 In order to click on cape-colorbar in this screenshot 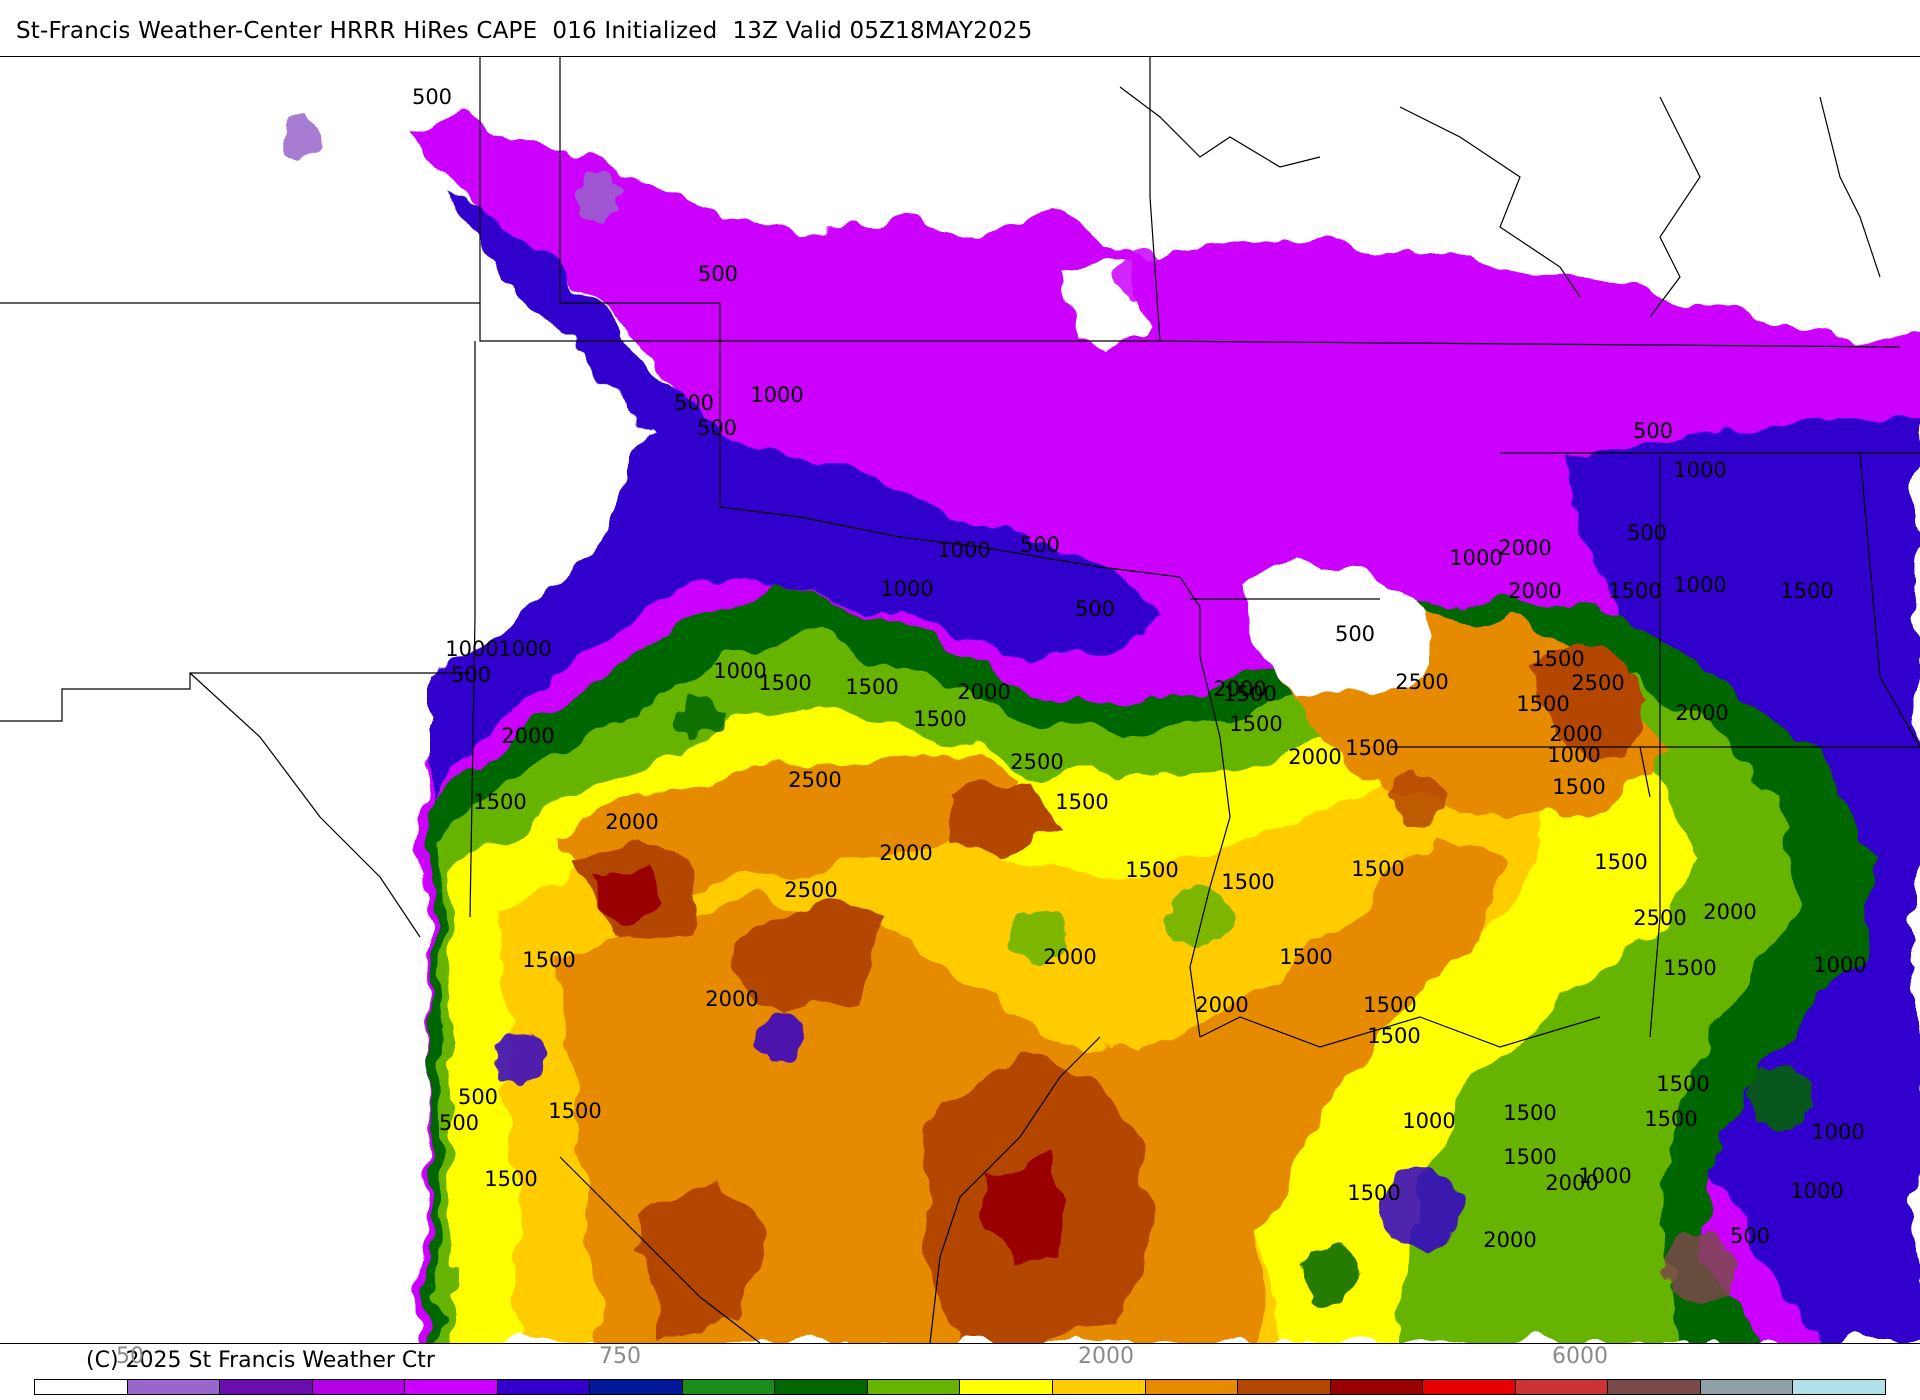, I will do `click(960, 1387)`.